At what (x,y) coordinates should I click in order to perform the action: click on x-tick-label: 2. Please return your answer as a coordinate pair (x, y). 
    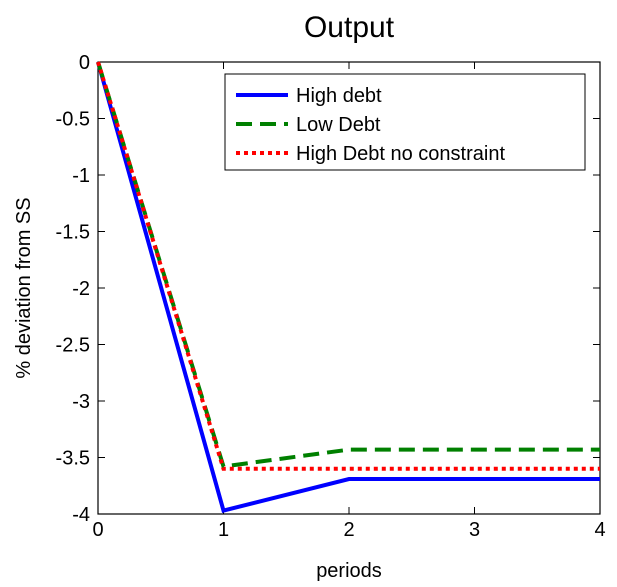
    Looking at the image, I should click on (348, 530).